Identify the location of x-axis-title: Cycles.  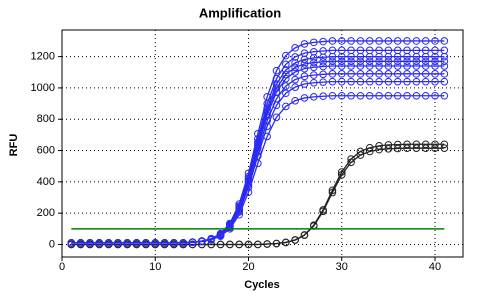
(261, 285).